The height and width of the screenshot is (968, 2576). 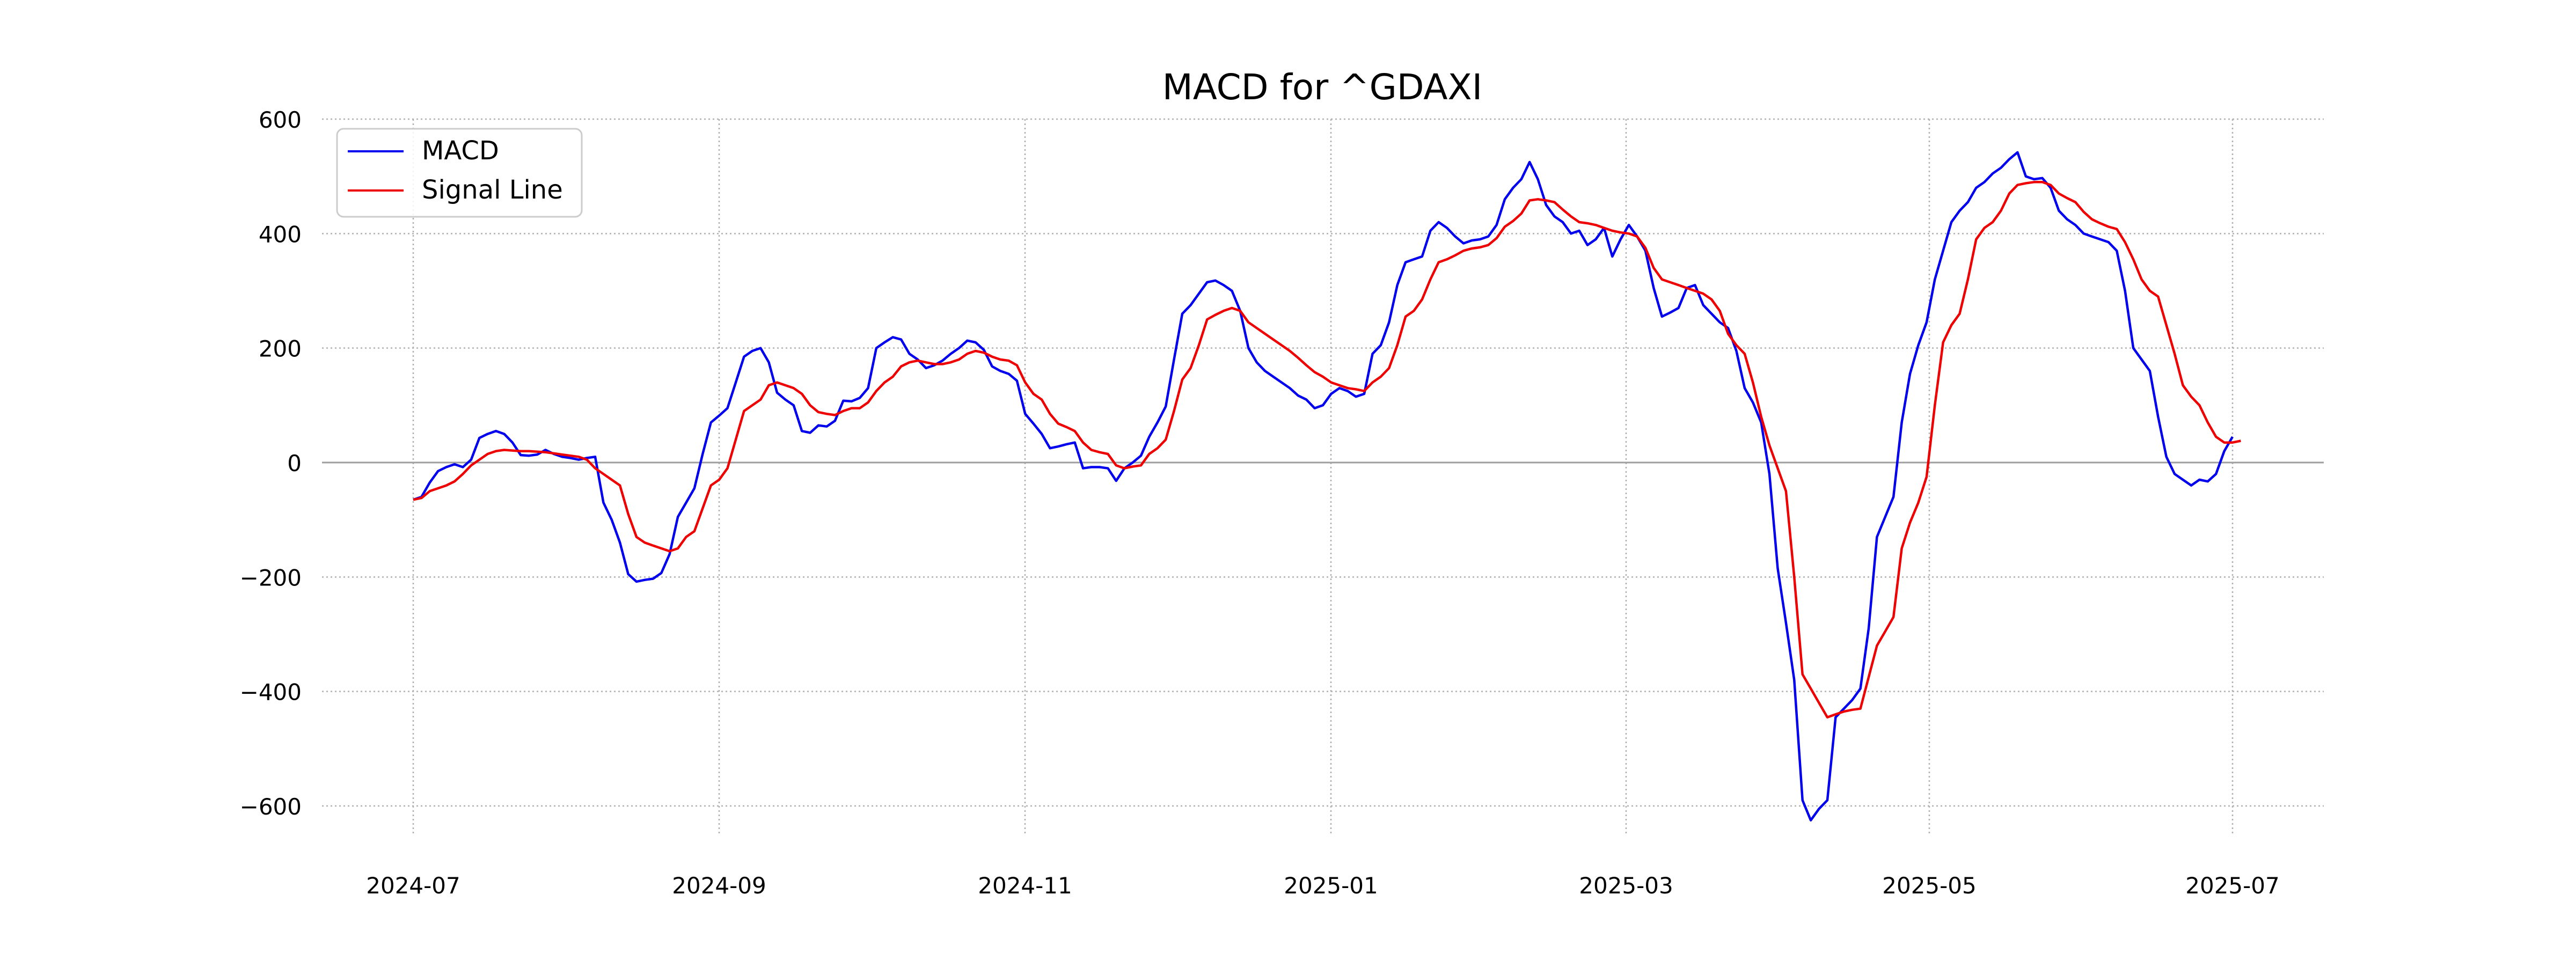 What do you see at coordinates (271, 807) in the screenshot?
I see `y-tick-label: −600` at bounding box center [271, 807].